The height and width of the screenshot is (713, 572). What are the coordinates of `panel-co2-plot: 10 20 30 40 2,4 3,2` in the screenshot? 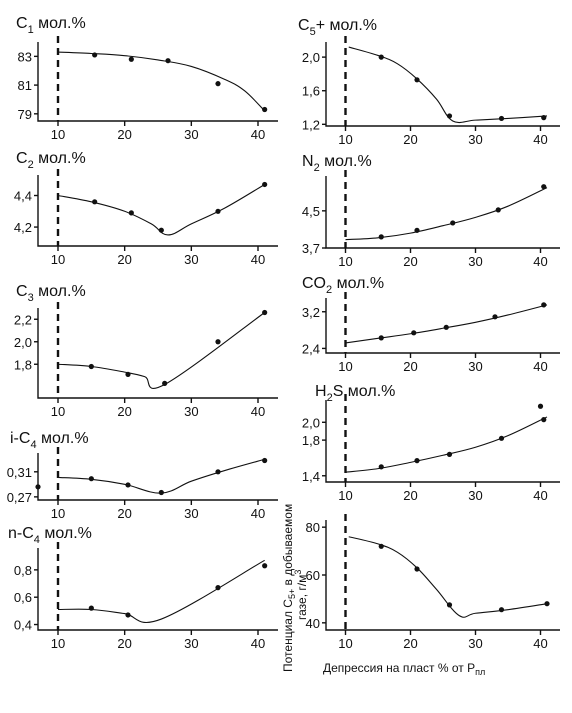 It's located at (431, 333).